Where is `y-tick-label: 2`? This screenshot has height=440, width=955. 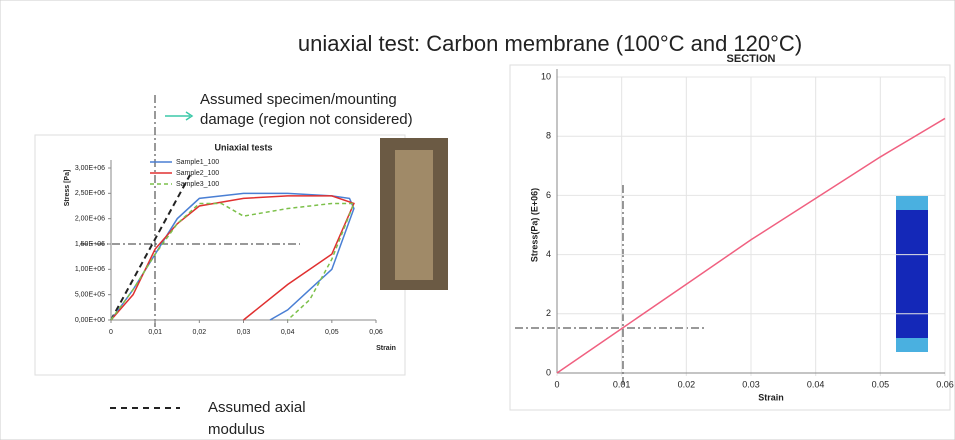 y-tick-label: 2 is located at coordinates (548, 313).